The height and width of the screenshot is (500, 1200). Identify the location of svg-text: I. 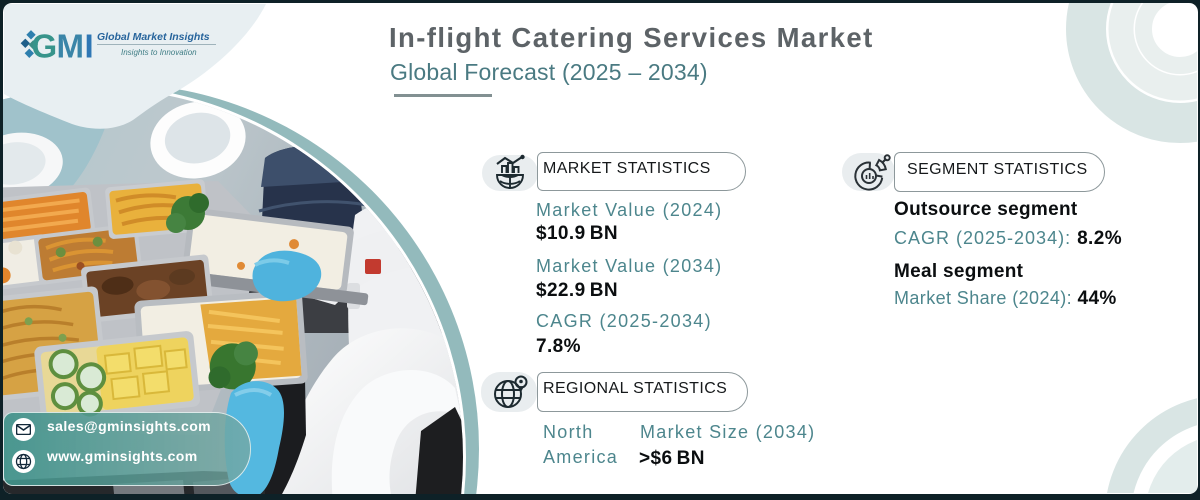
(89, 46).